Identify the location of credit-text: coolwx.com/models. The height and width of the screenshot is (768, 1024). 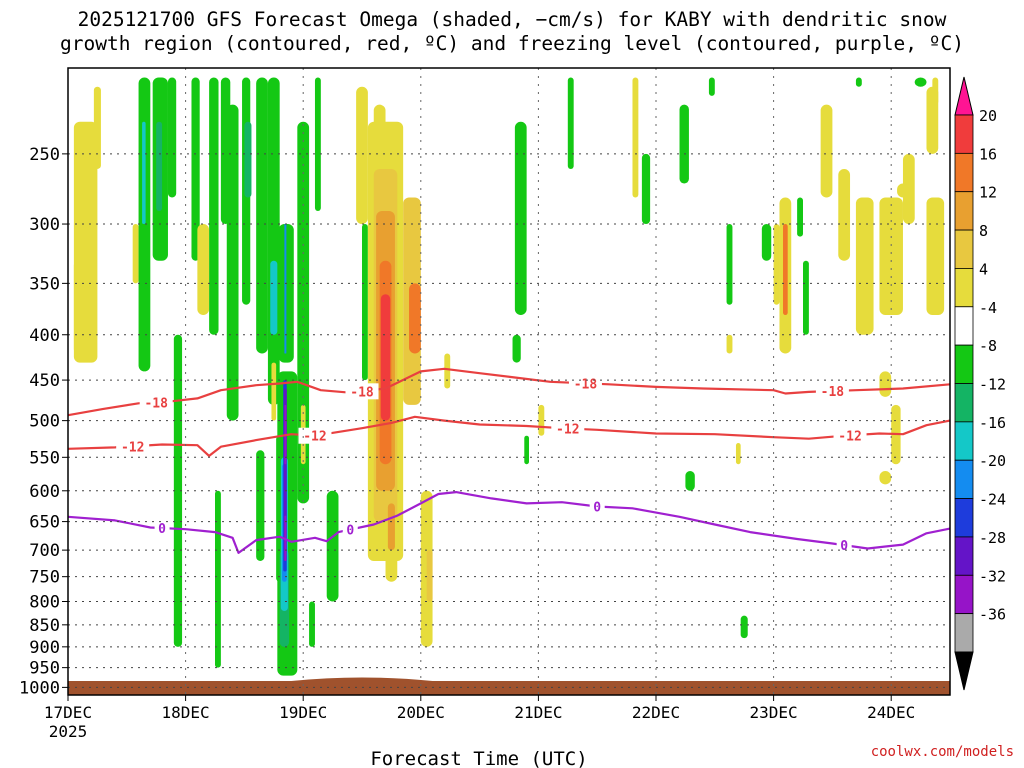
(942, 752).